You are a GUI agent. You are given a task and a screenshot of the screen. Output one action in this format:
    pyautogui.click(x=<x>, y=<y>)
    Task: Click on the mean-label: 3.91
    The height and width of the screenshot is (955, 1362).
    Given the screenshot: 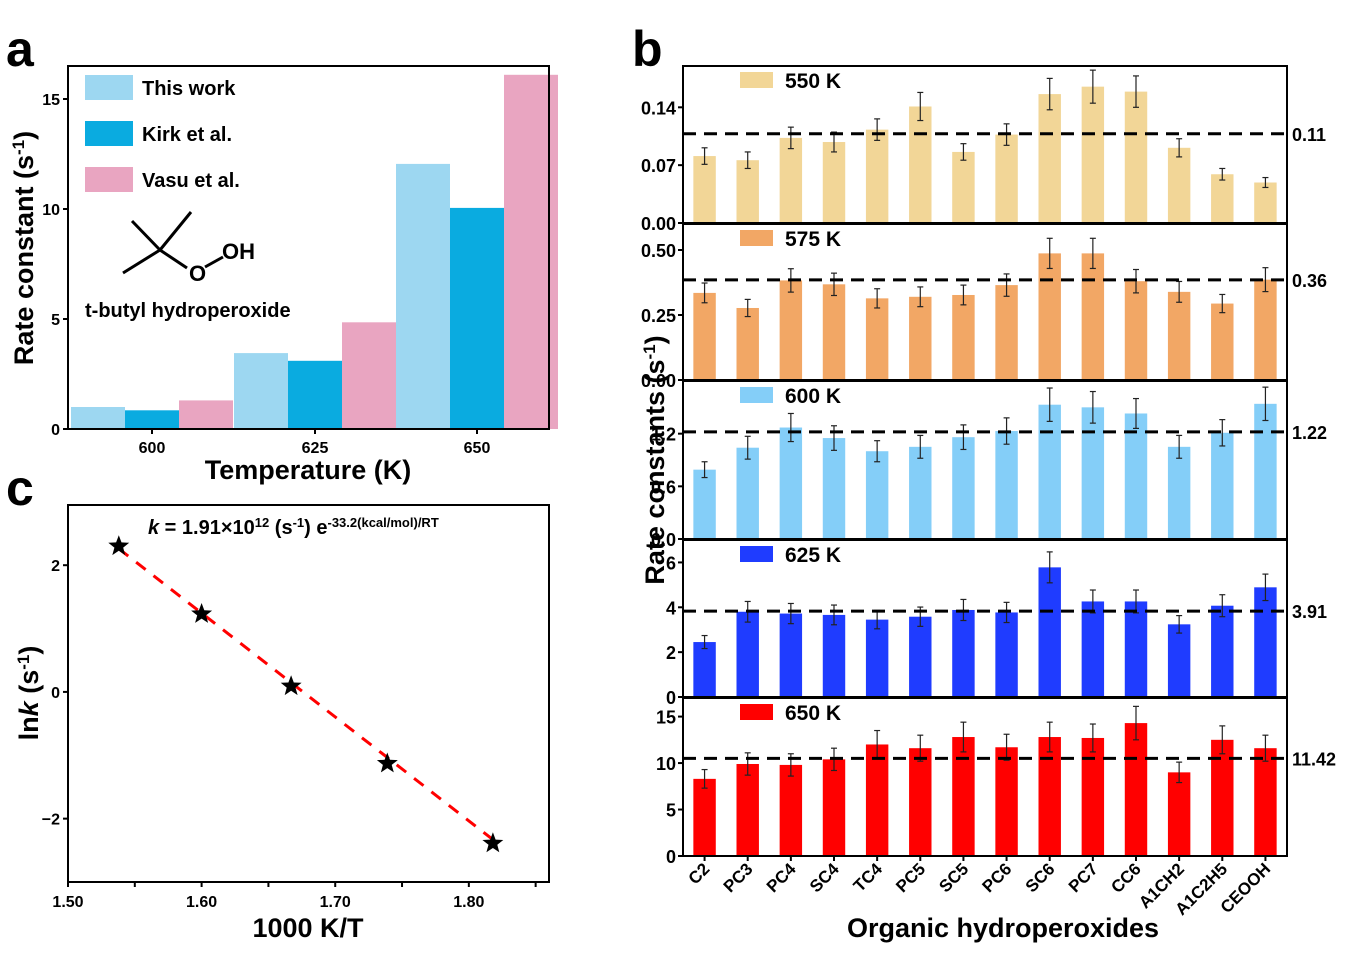 What is the action you would take?
    pyautogui.click(x=1309, y=612)
    